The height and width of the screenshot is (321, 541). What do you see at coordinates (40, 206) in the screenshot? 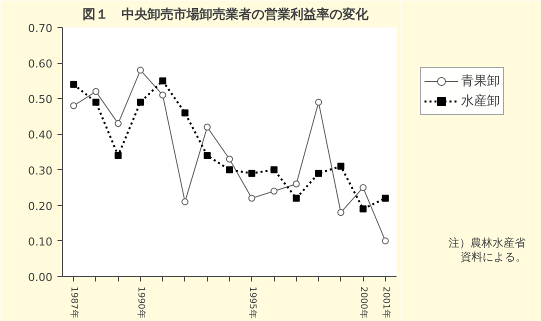
I see `y-tick-label: 0.20` at bounding box center [40, 206].